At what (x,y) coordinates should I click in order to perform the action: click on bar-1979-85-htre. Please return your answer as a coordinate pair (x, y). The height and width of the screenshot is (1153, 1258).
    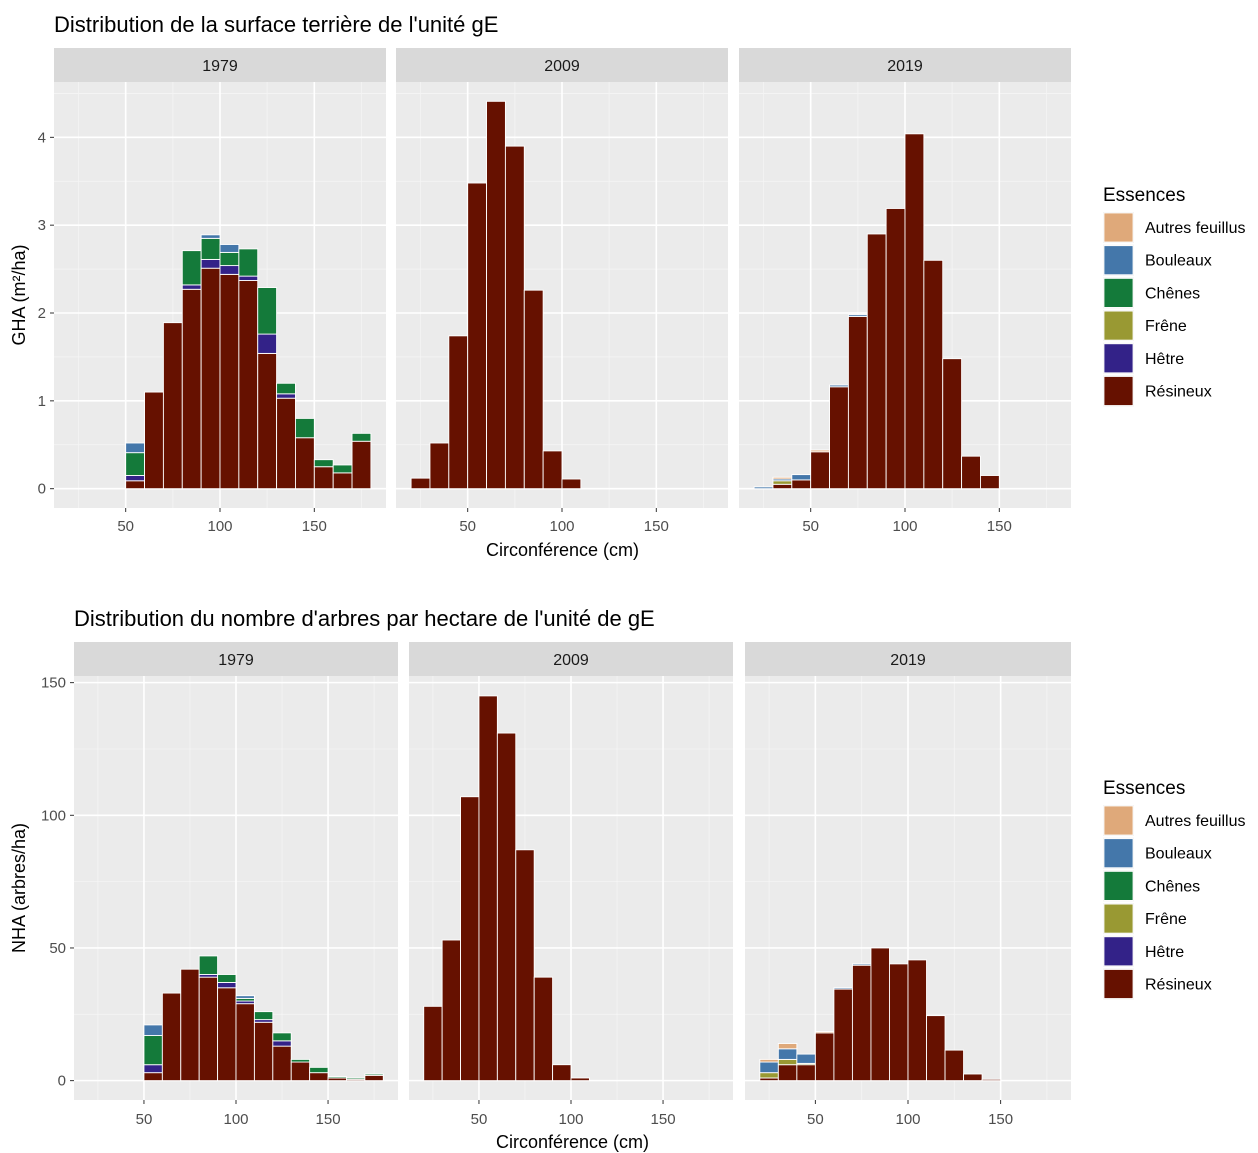
    Looking at the image, I should click on (191, 287).